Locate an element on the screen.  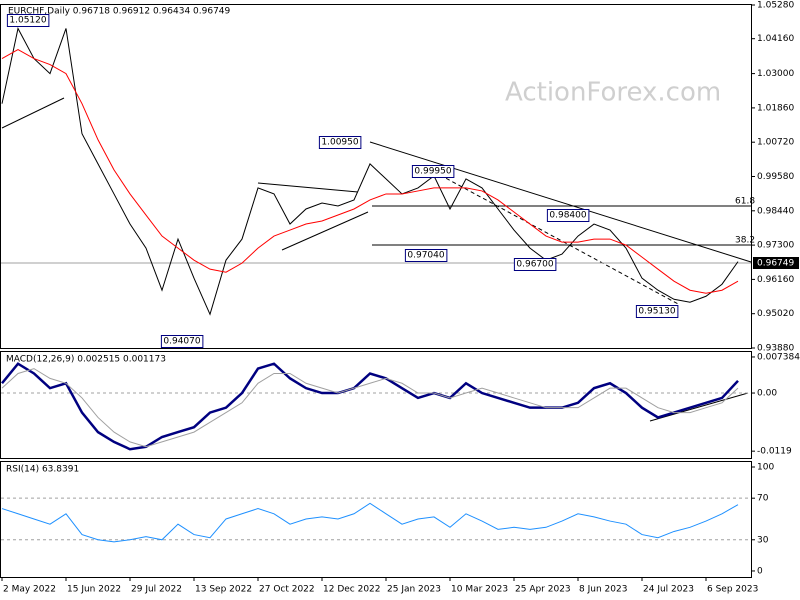
annotation: 0.96700 is located at coordinates (535, 264).